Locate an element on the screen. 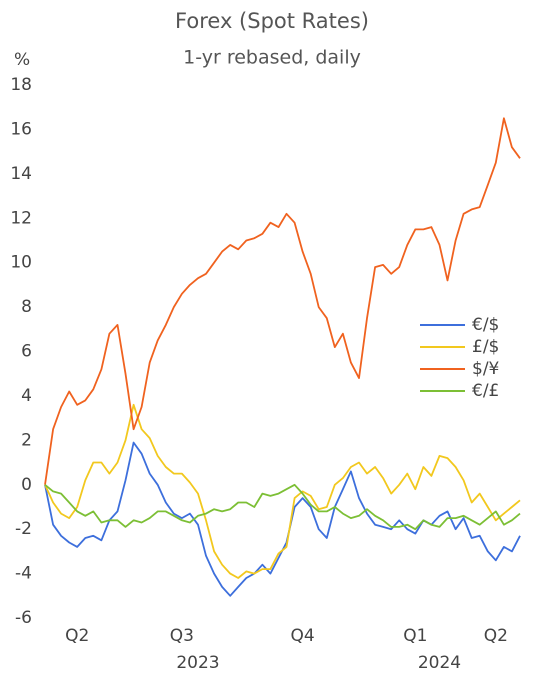  y-tick-label: 6 is located at coordinates (26, 352).